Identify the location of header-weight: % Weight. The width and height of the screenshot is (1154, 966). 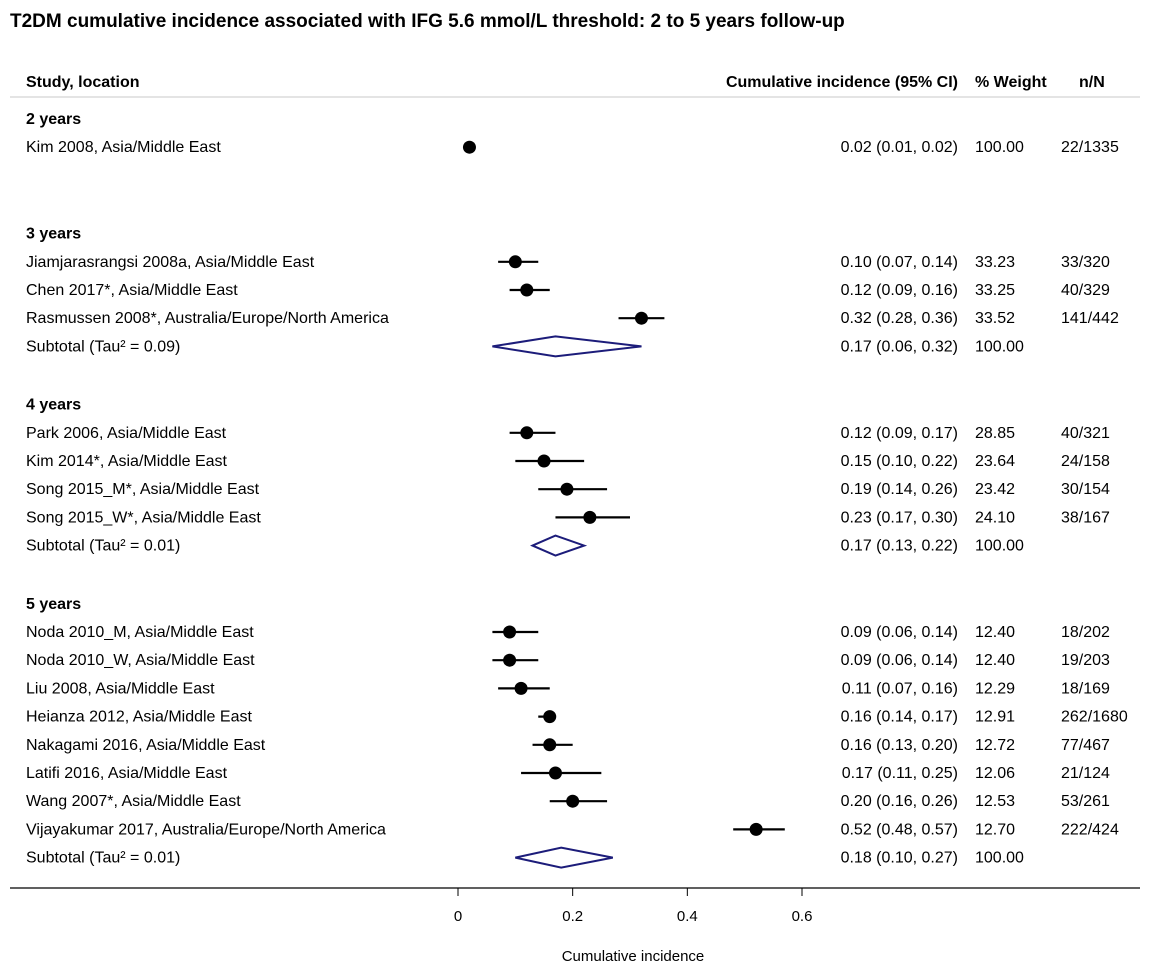
(1011, 82).